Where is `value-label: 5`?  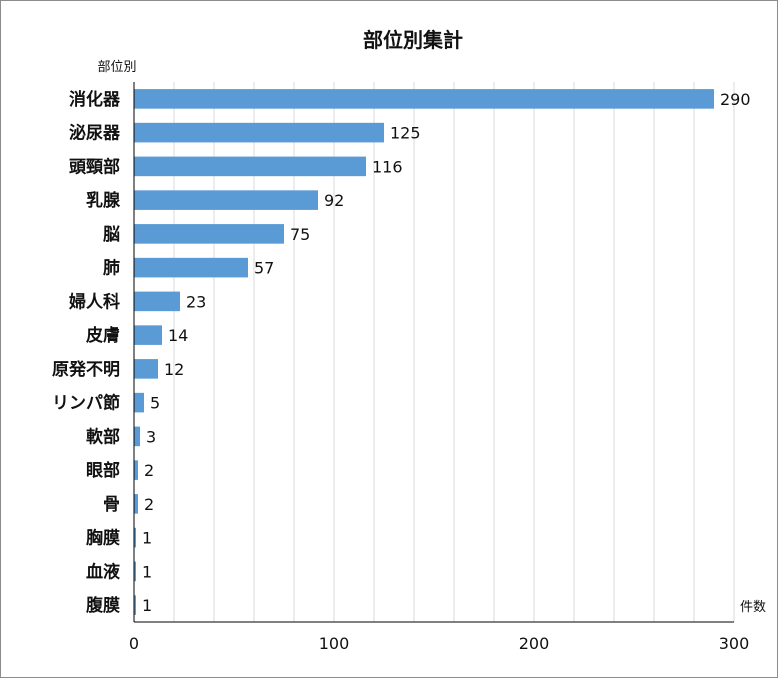
value-label: 5 is located at coordinates (155, 403).